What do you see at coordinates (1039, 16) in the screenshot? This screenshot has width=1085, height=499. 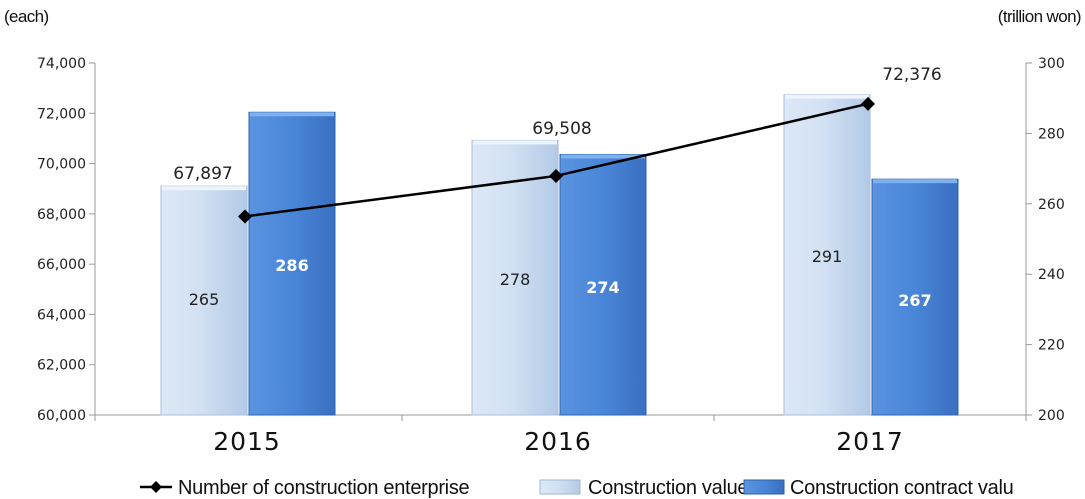 I see `right-axis-unit: (trillion won)` at bounding box center [1039, 16].